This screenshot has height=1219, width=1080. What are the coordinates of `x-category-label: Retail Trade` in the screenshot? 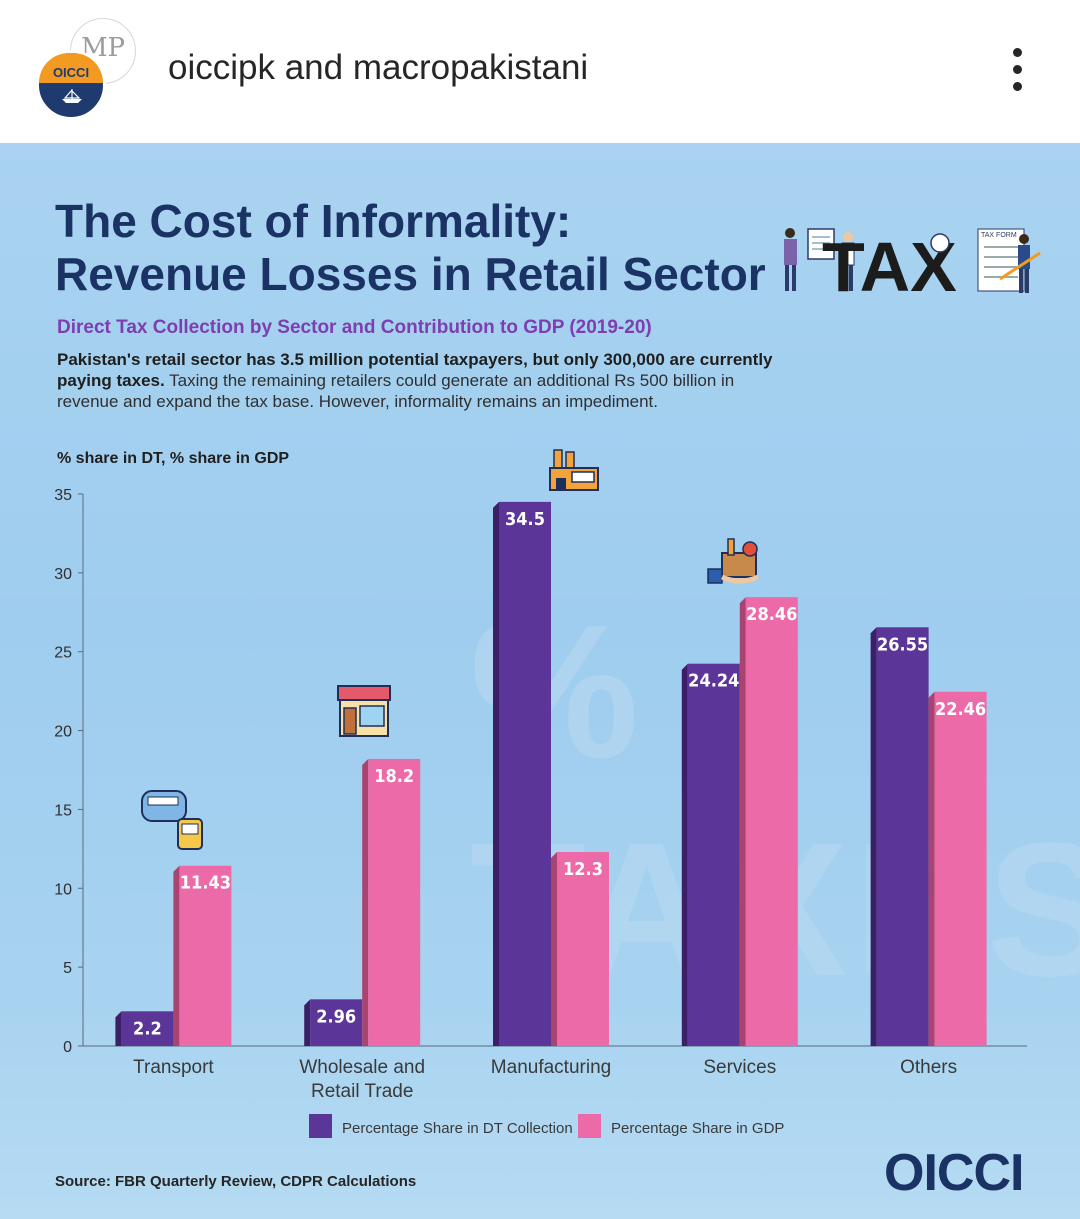 It's located at (362, 1091).